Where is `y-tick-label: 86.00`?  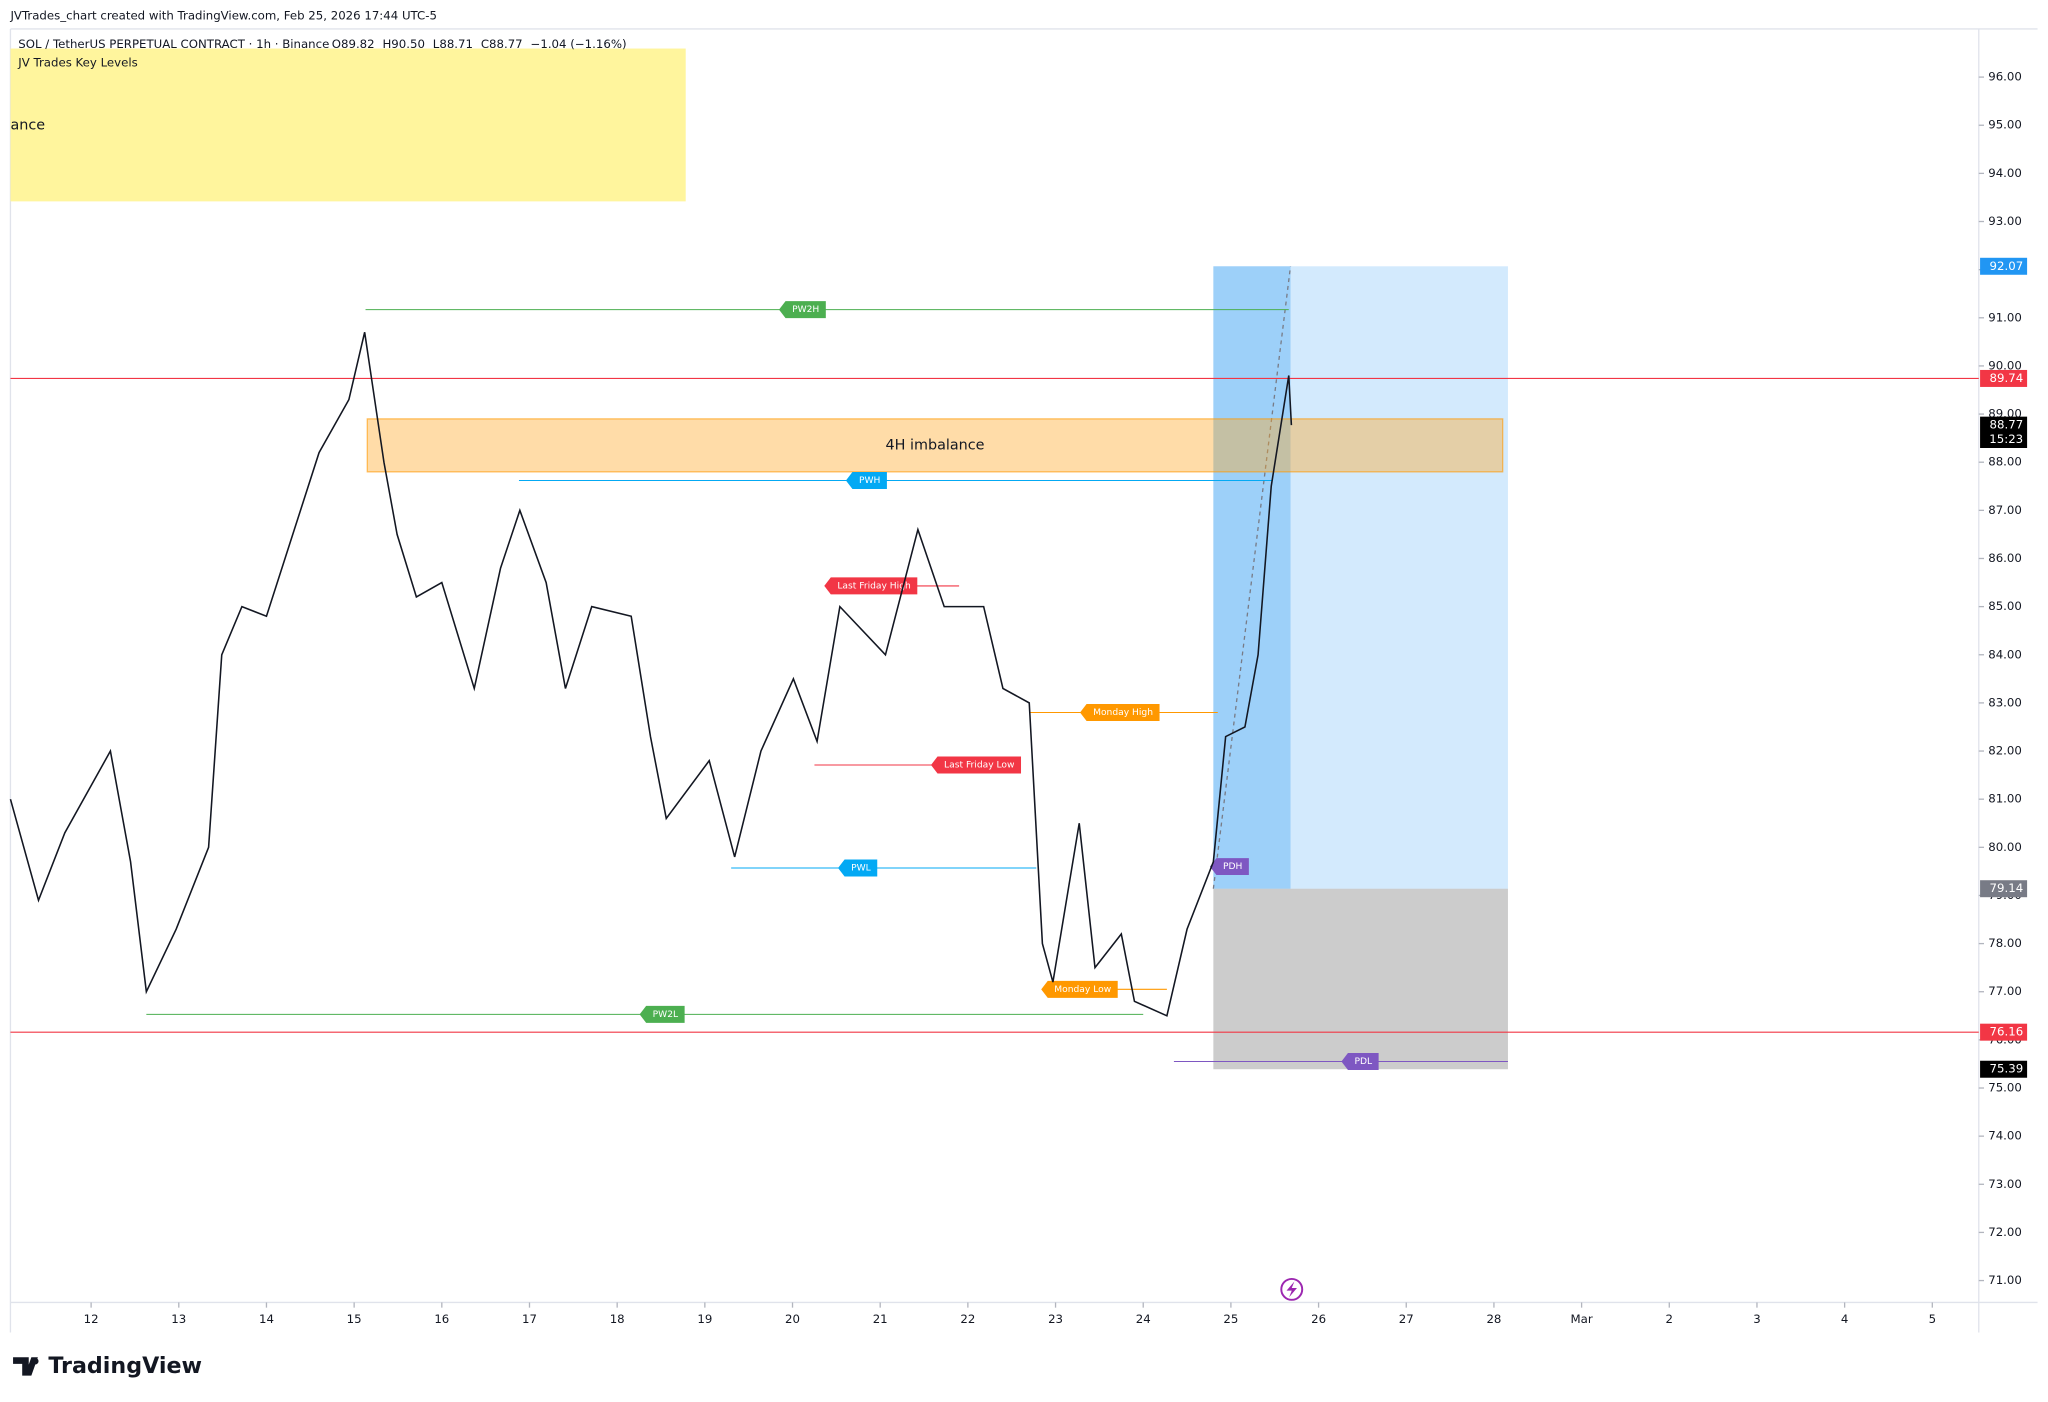 y-tick-label: 86.00 is located at coordinates (2005, 558).